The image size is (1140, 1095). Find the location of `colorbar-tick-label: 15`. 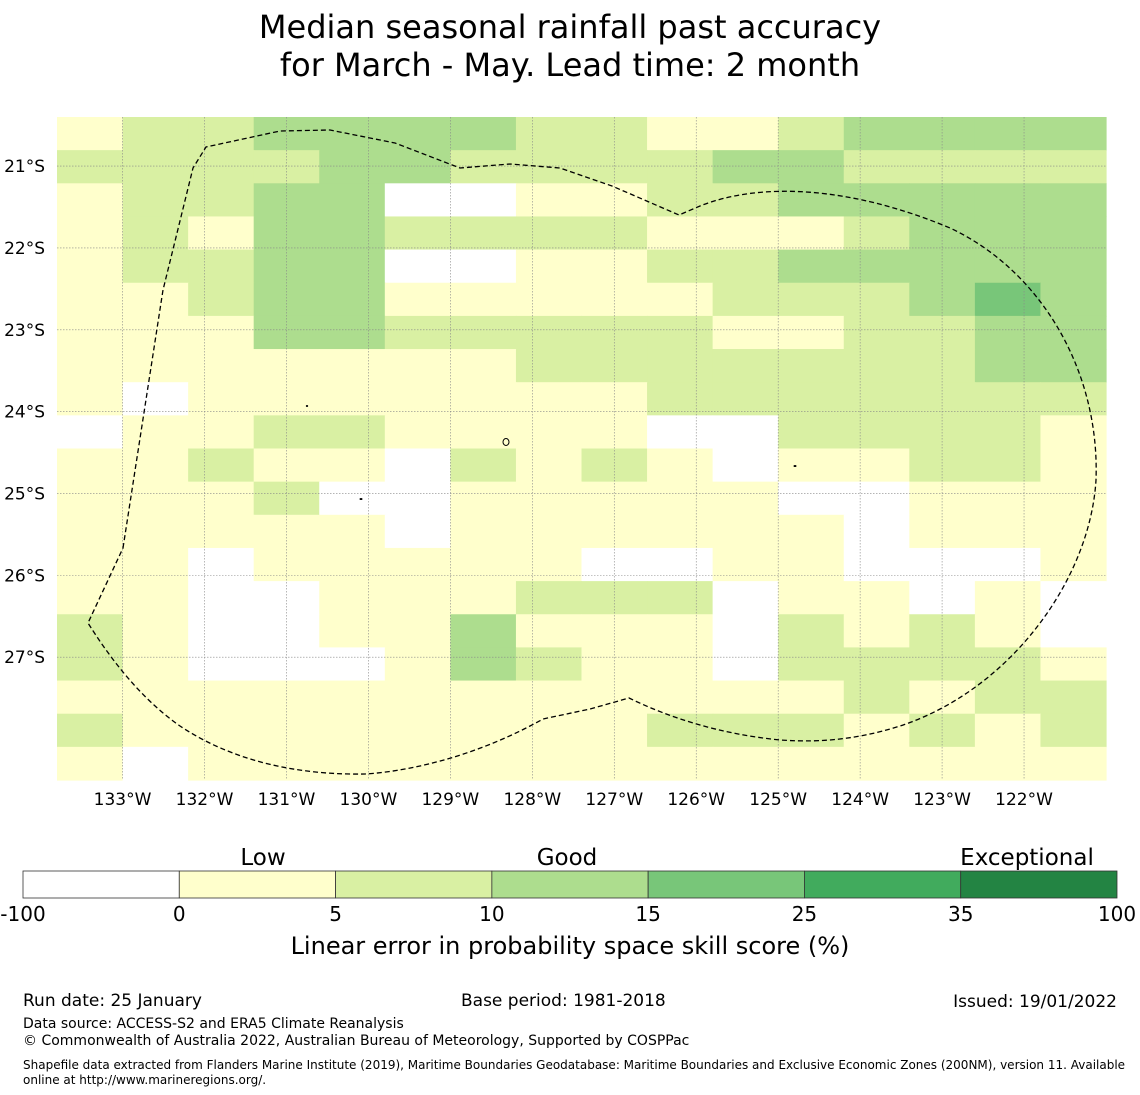

colorbar-tick-label: 15 is located at coordinates (647, 914).